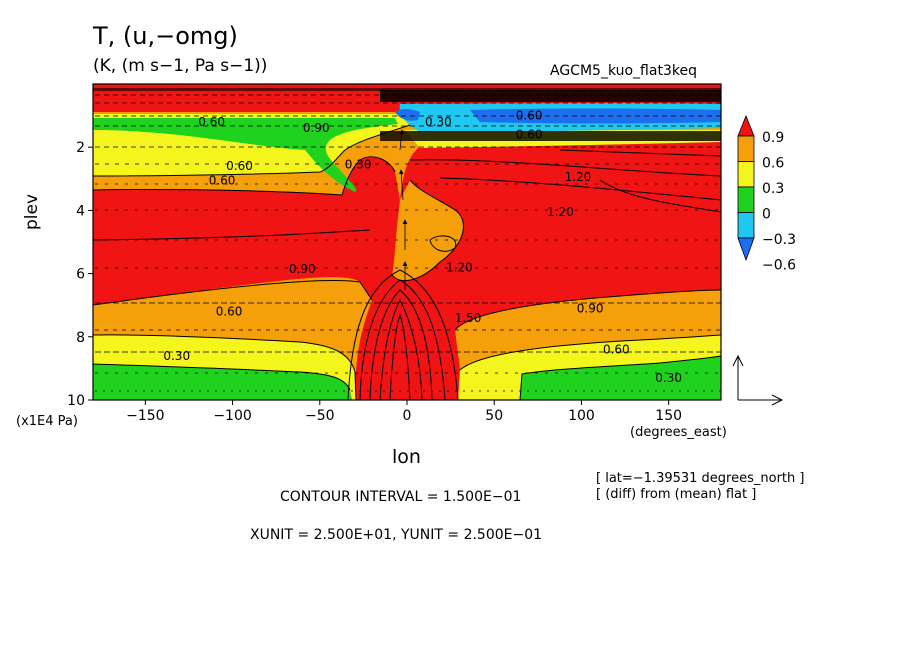 The height and width of the screenshot is (654, 904). Describe the element at coordinates (758, 380) in the screenshot. I see `reference-vector` at that location.